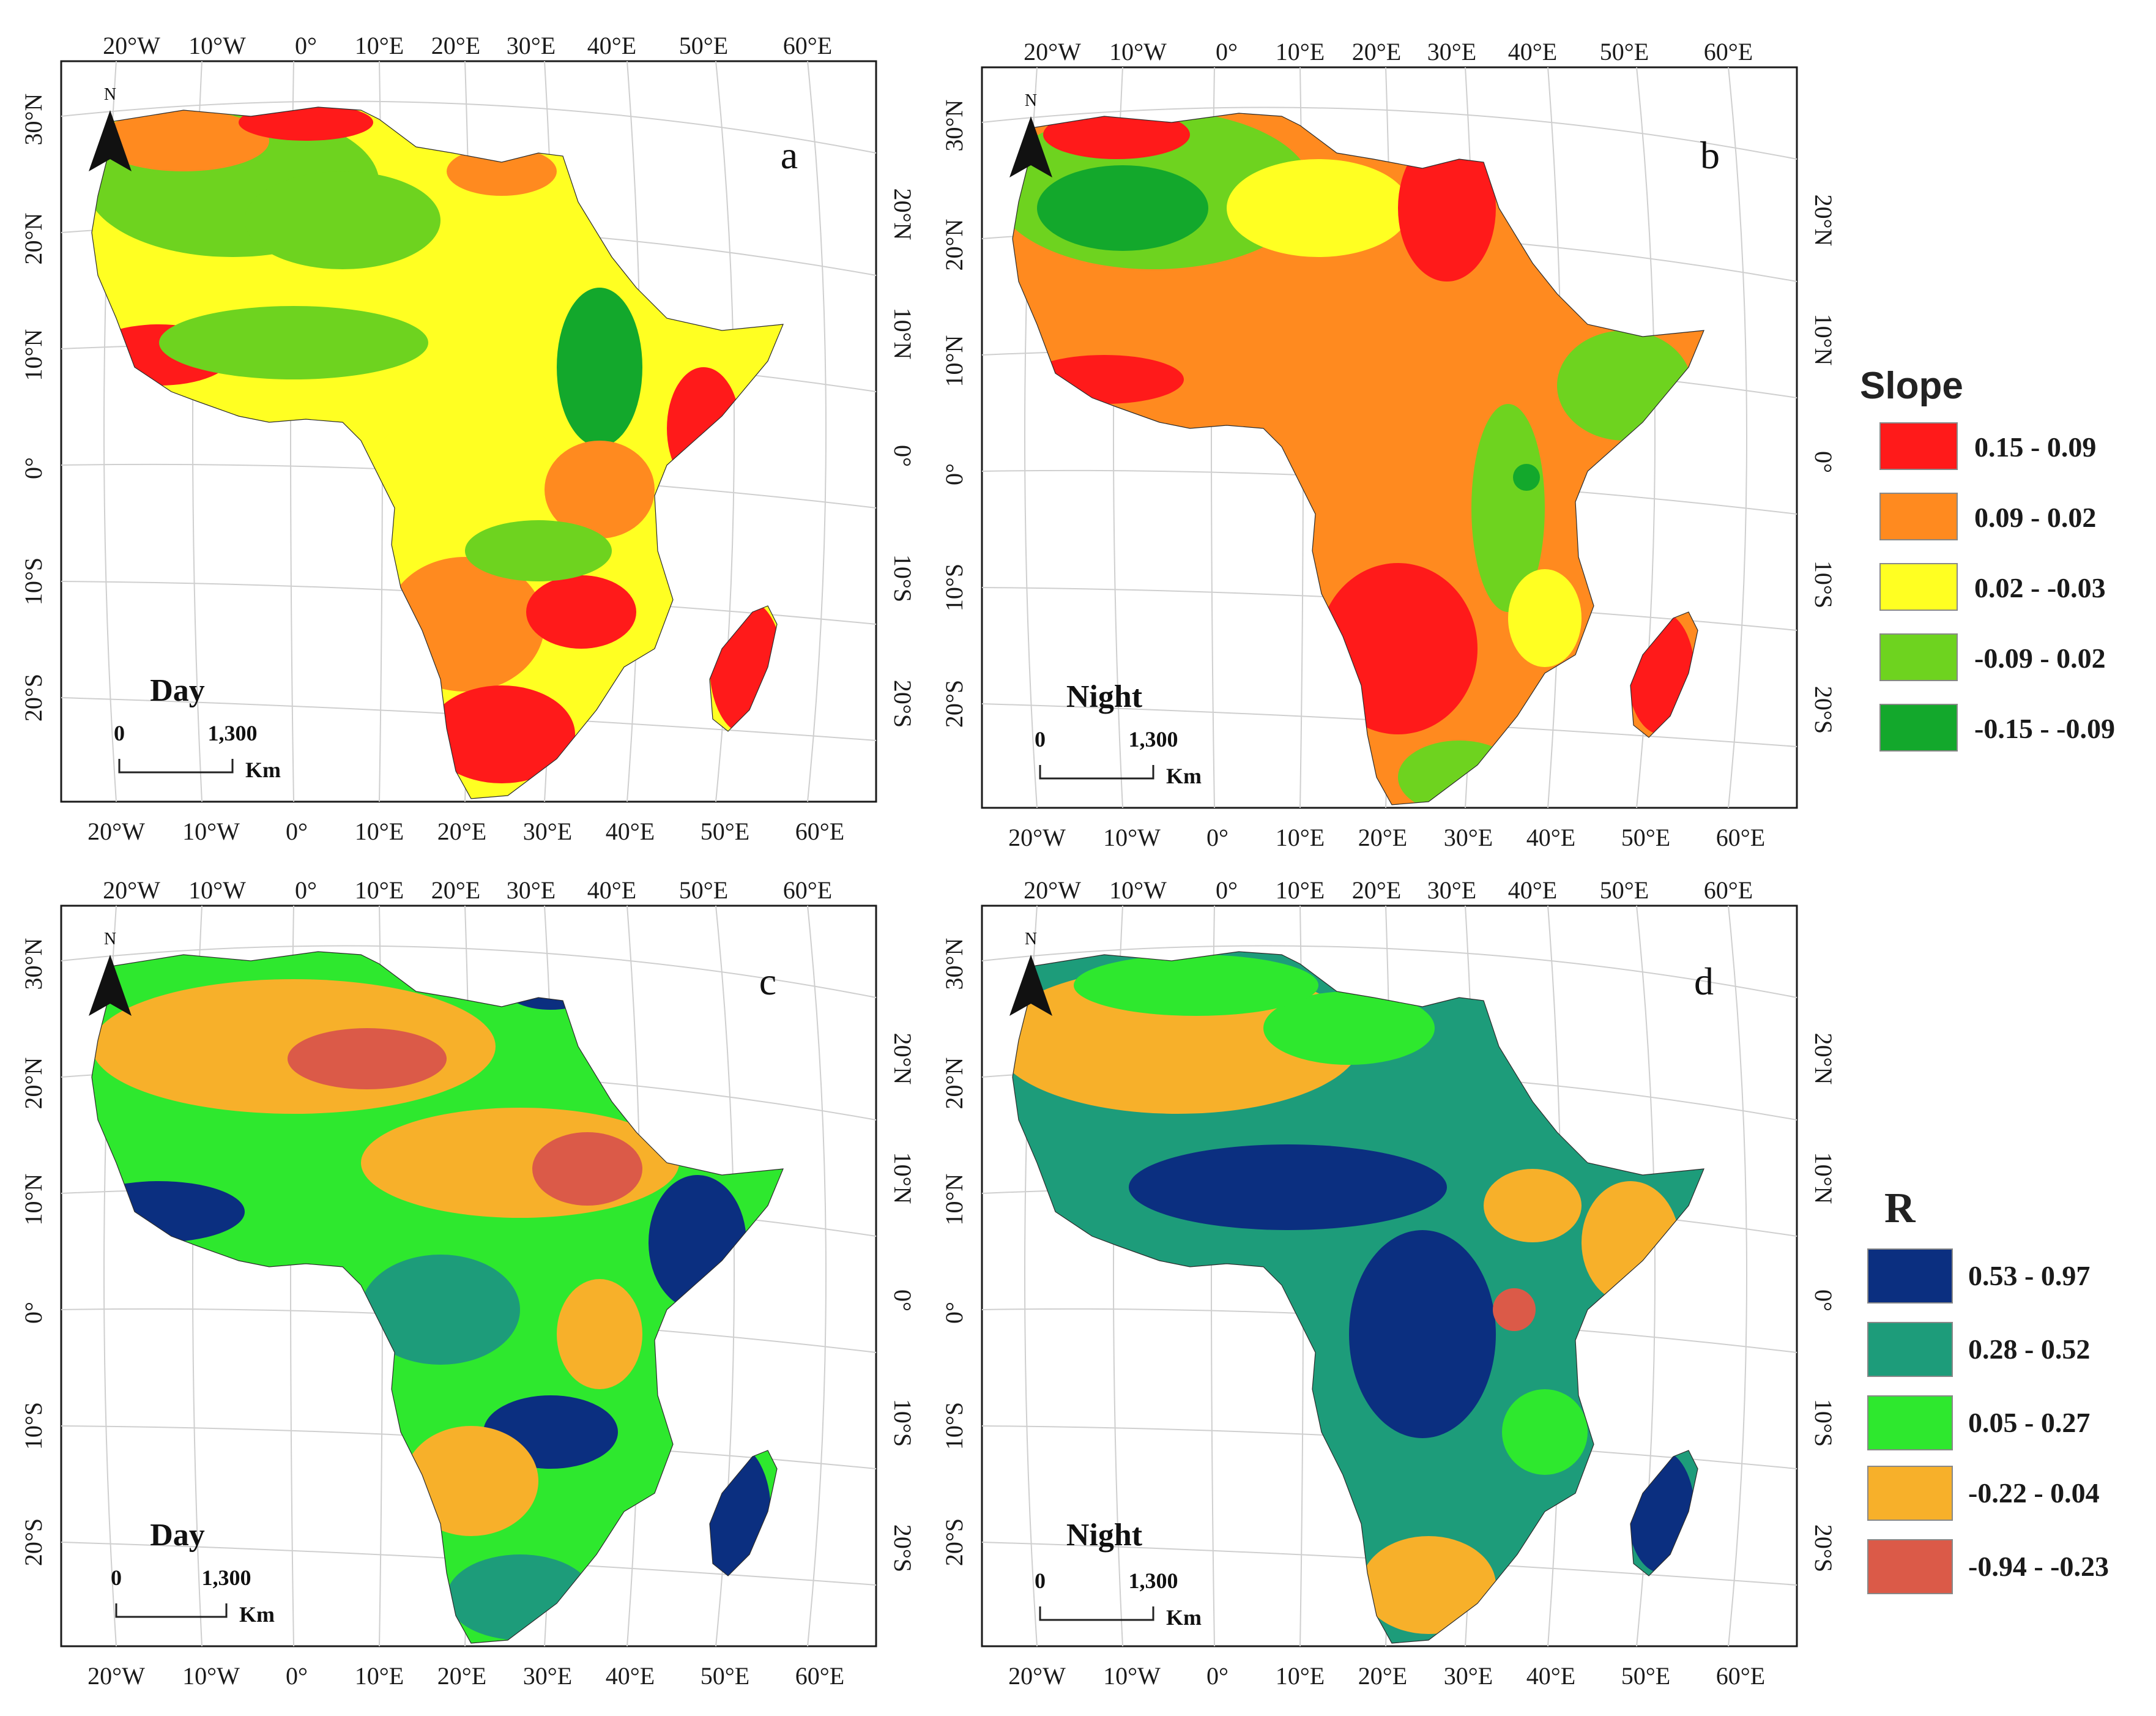 The image size is (2156, 1716). Describe the element at coordinates (1911, 386) in the screenshot. I see `legend-title: Slope` at that location.